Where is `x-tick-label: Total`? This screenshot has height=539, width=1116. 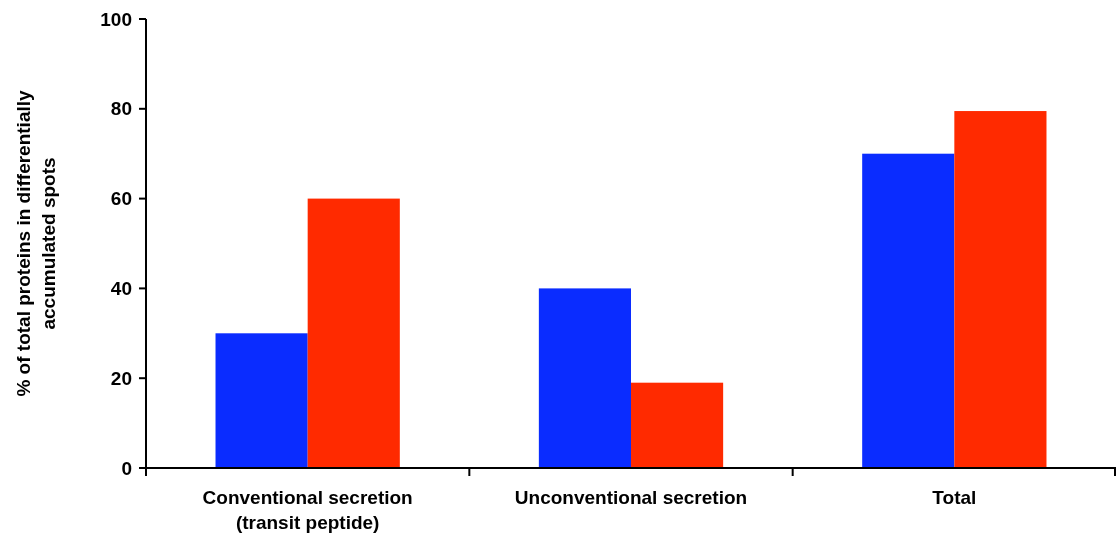 x-tick-label: Total is located at coordinates (954, 497).